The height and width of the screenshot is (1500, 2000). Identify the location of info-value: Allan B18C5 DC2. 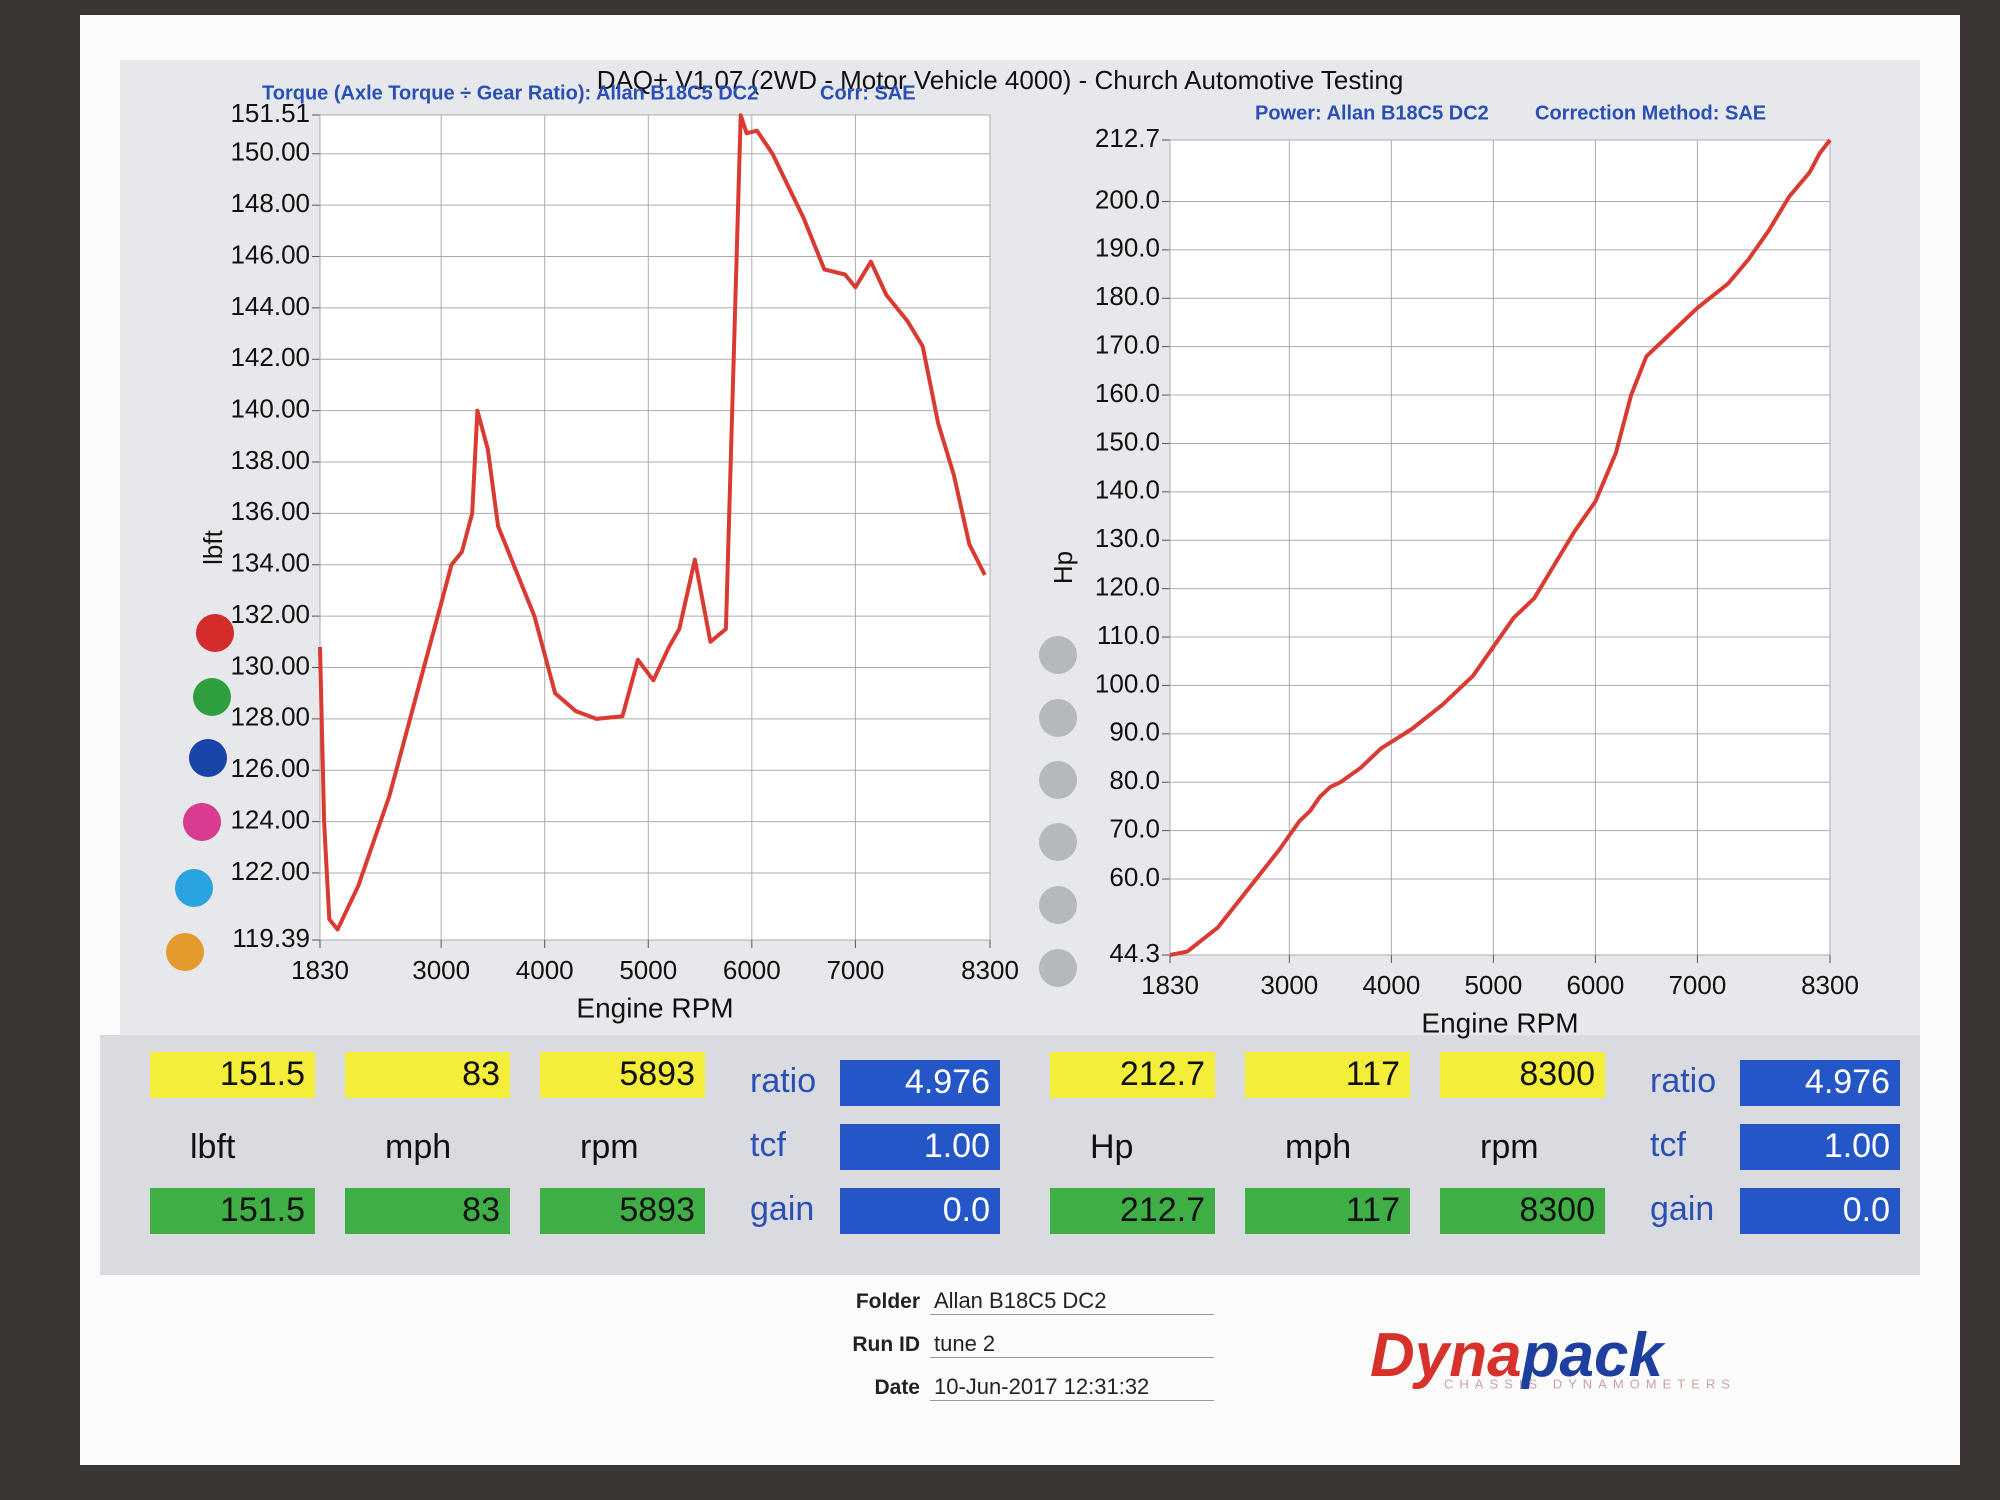
(1072, 1301).